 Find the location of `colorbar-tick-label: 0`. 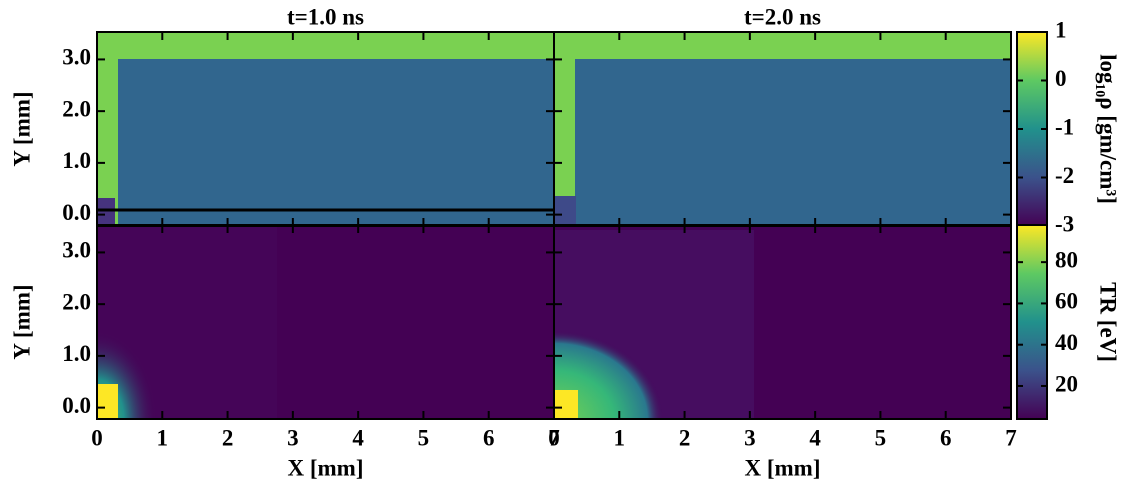

colorbar-tick-label: 0 is located at coordinates (1061, 78).